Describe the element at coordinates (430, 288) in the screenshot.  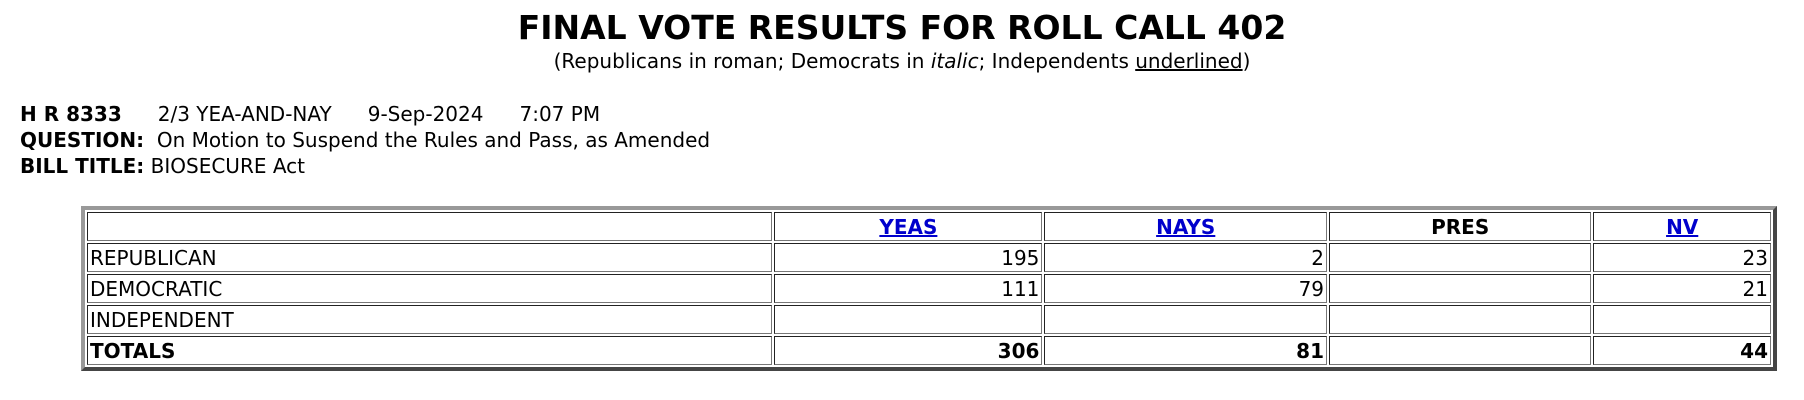
I see `party-cell: DEMOCRATIC` at that location.